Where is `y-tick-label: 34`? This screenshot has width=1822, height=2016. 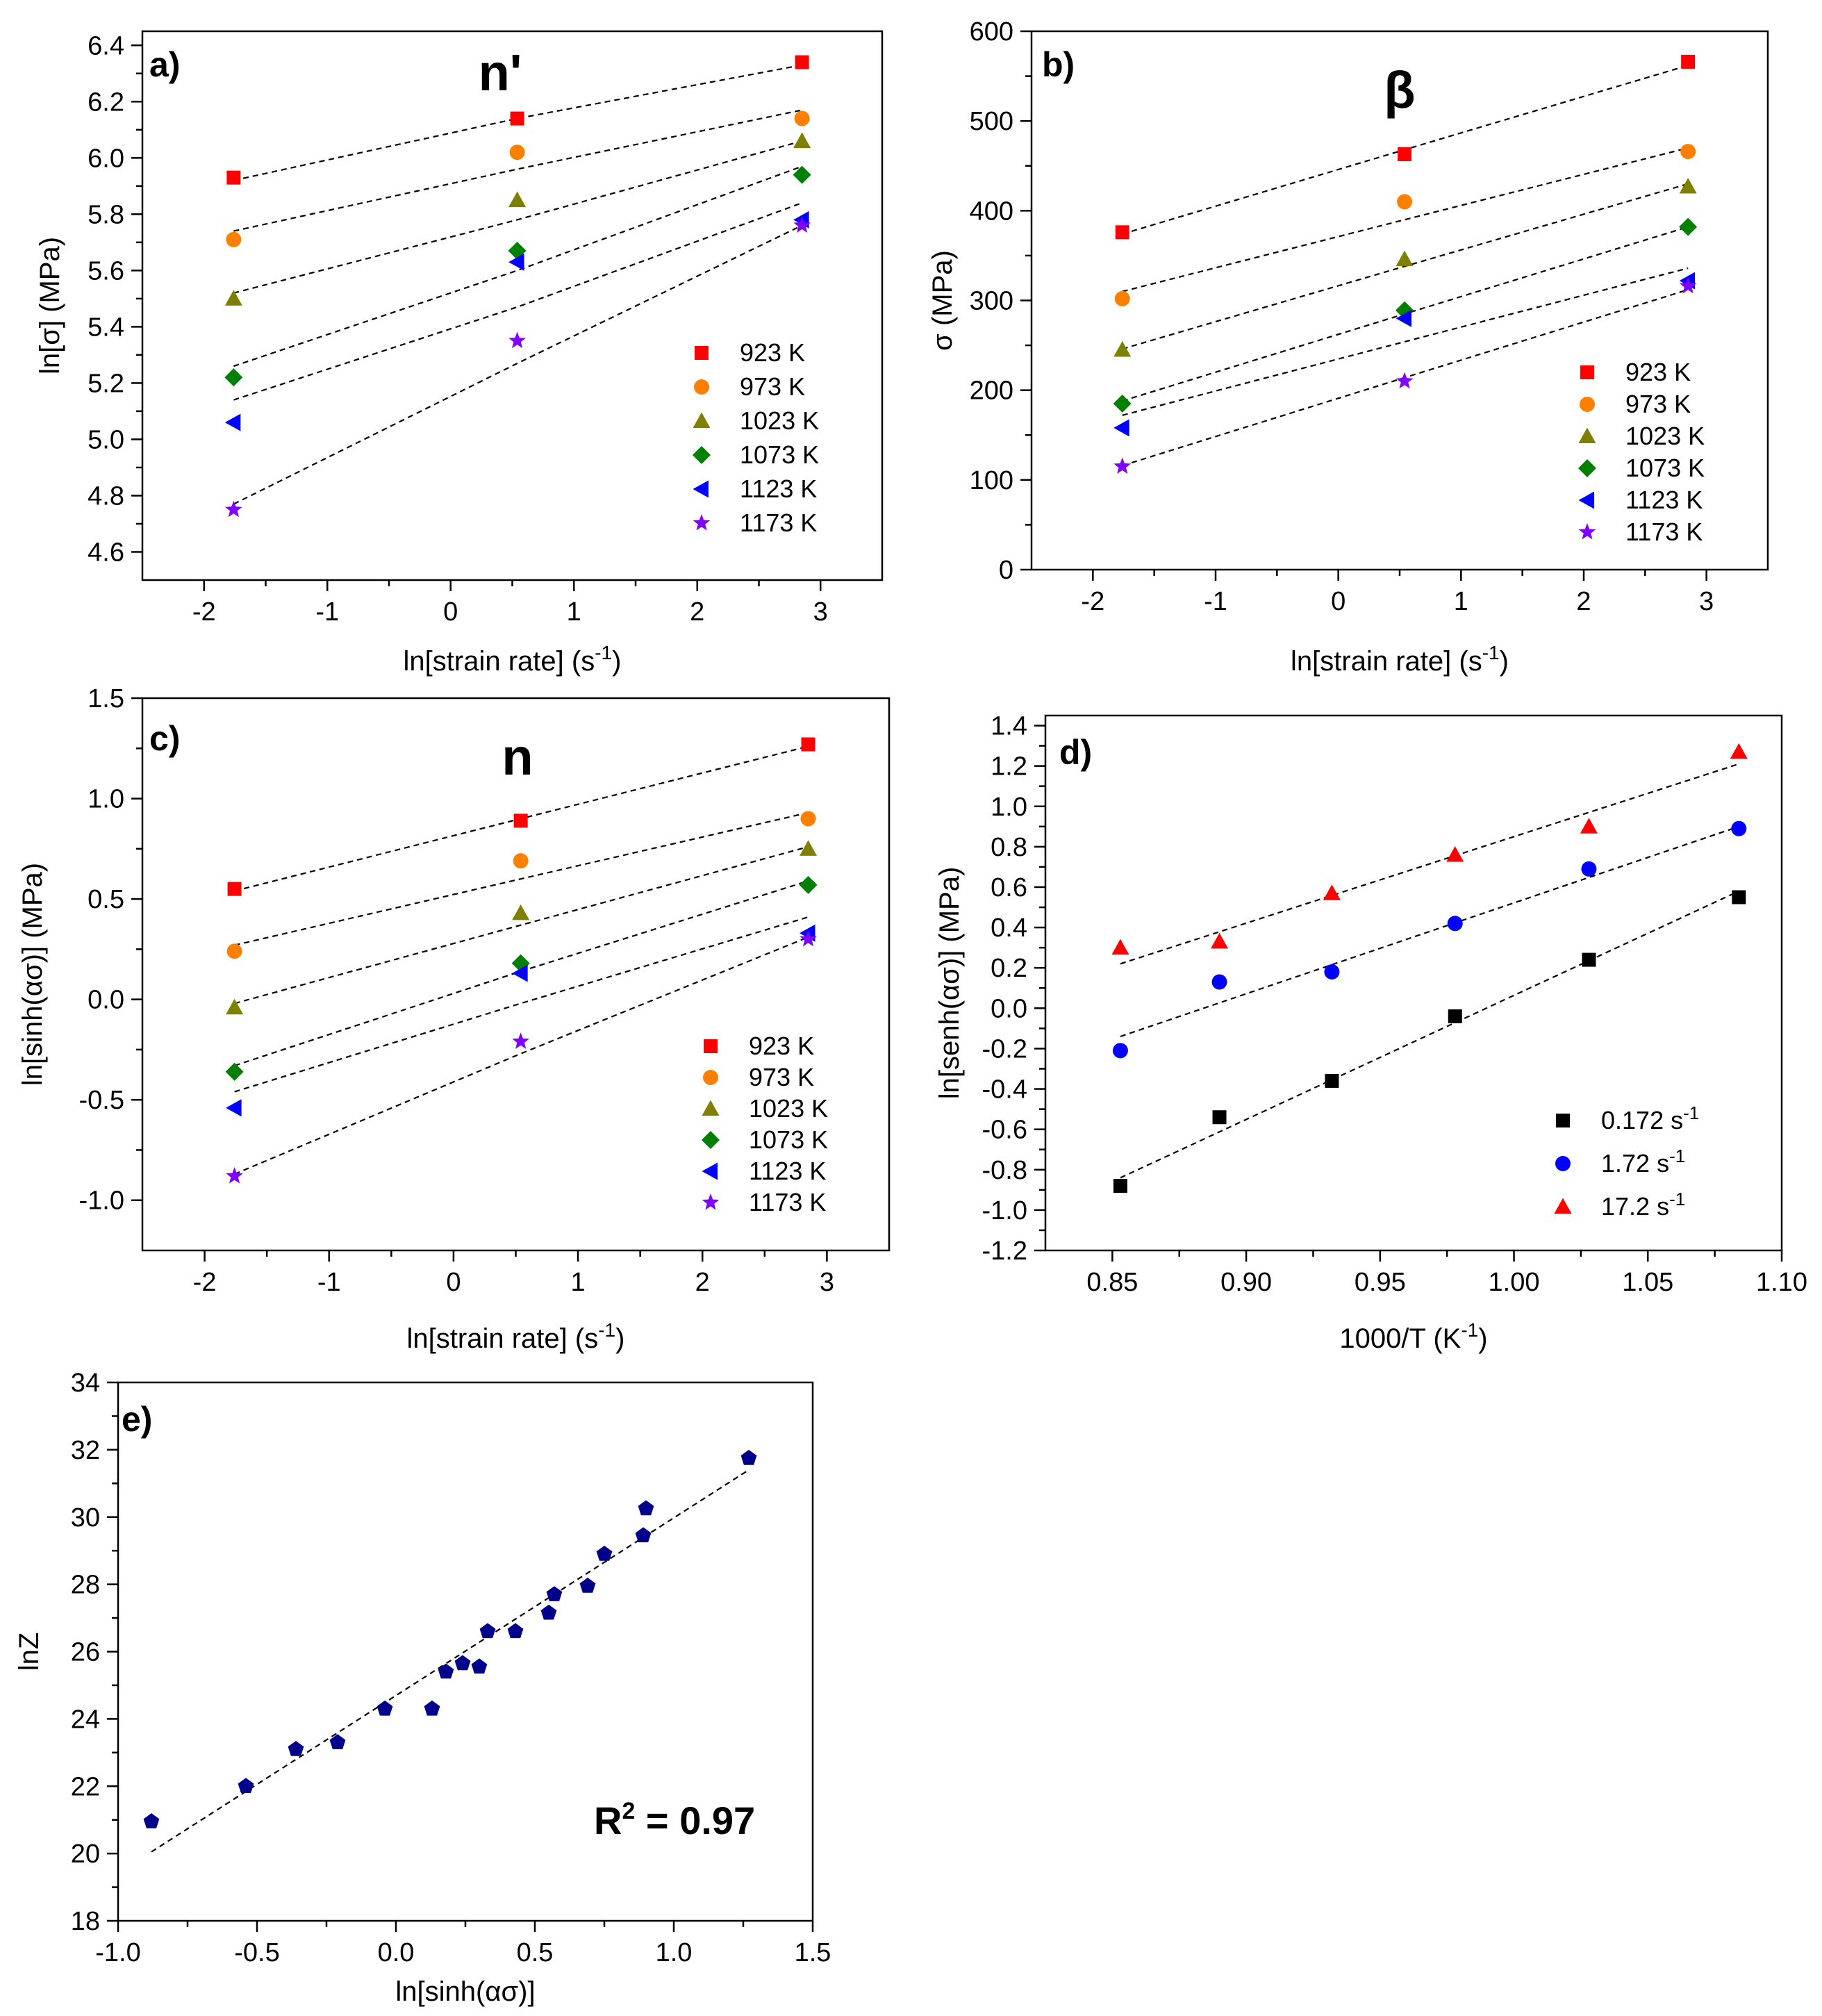 y-tick-label: 34 is located at coordinates (85, 1383).